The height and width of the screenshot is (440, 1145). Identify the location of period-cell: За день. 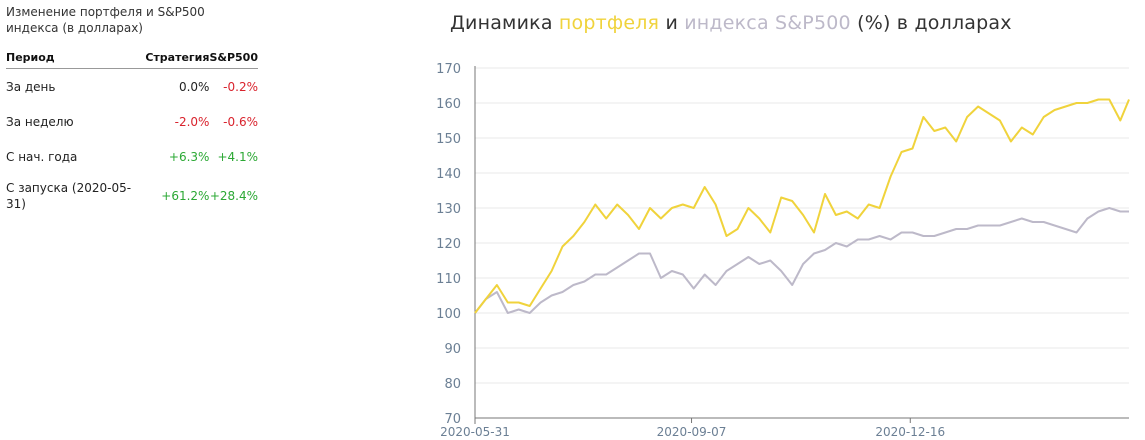
(31, 86).